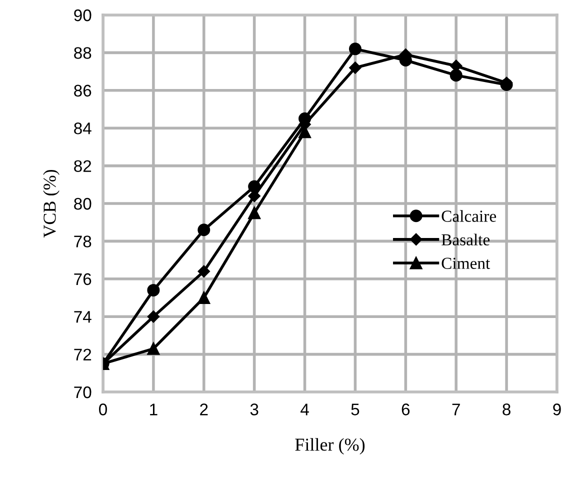  Describe the element at coordinates (83, 317) in the screenshot. I see `y-tick-label: 74` at that location.